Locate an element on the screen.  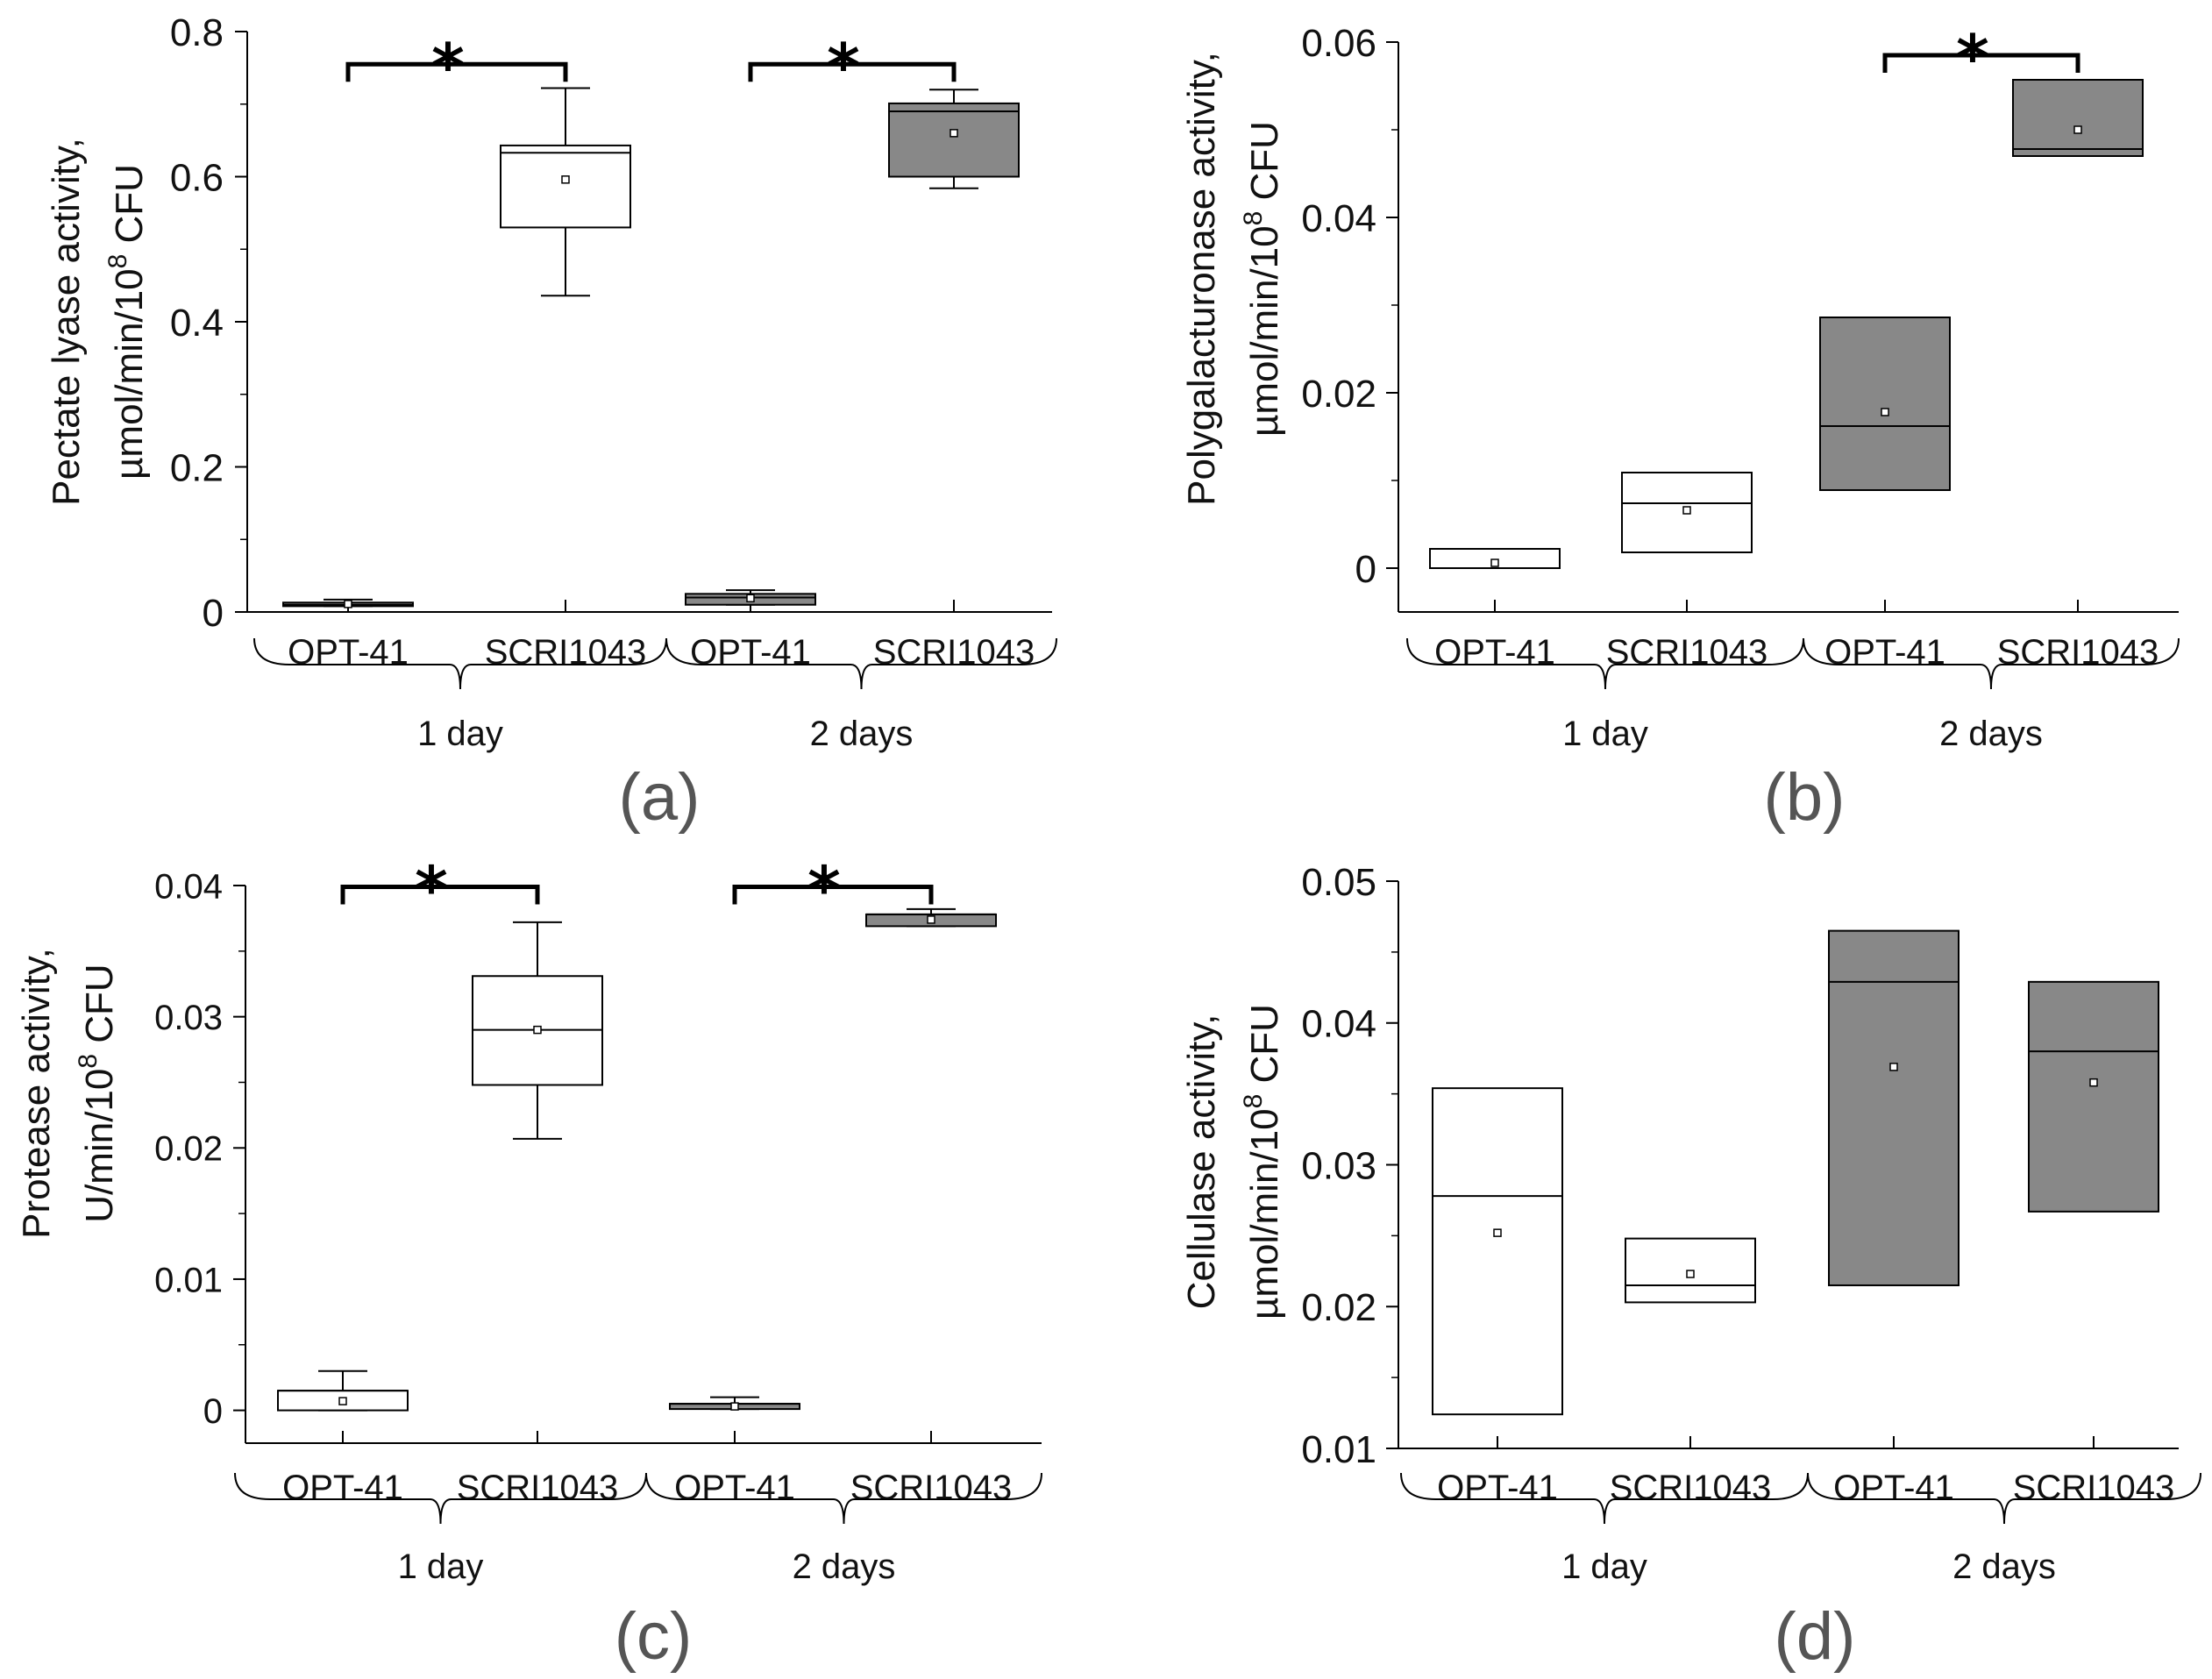
y-axis-title-line2: U/min/108 CFU is located at coordinates (97, 1093).